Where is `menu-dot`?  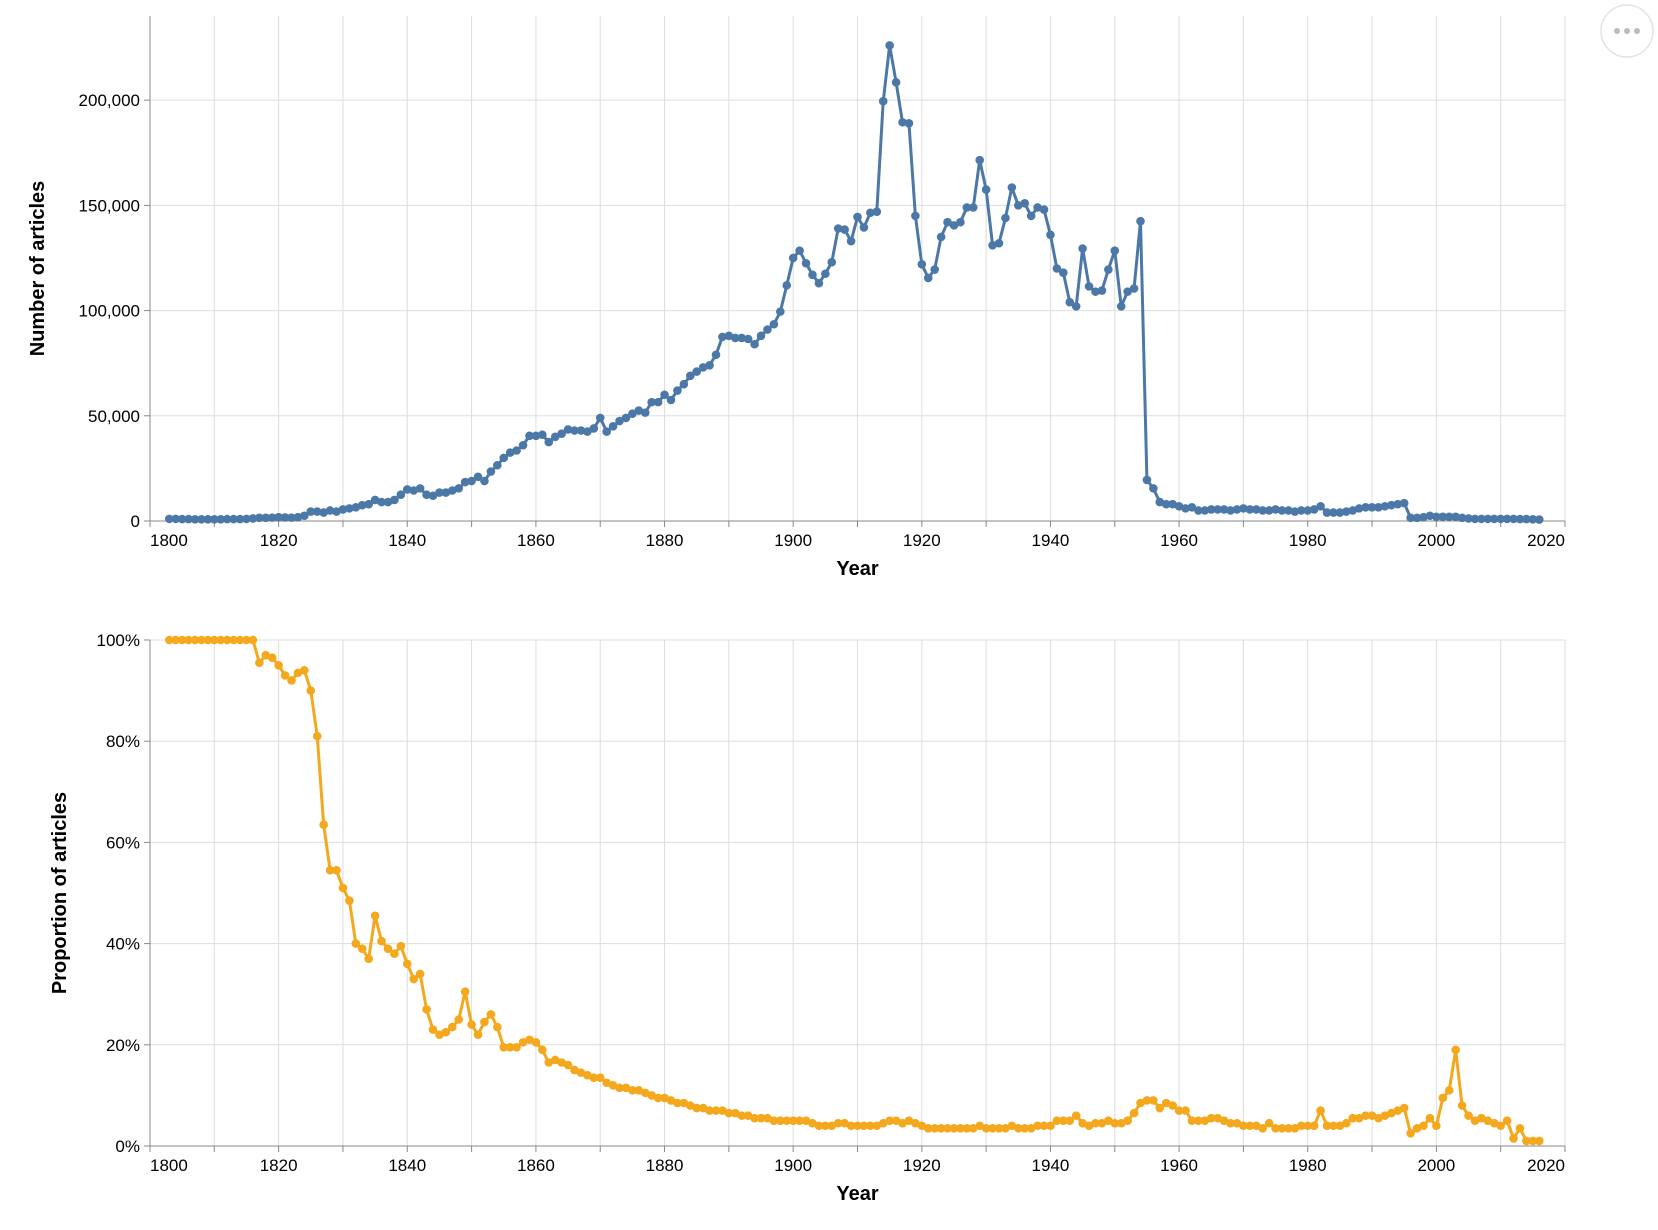 menu-dot is located at coordinates (1617, 31).